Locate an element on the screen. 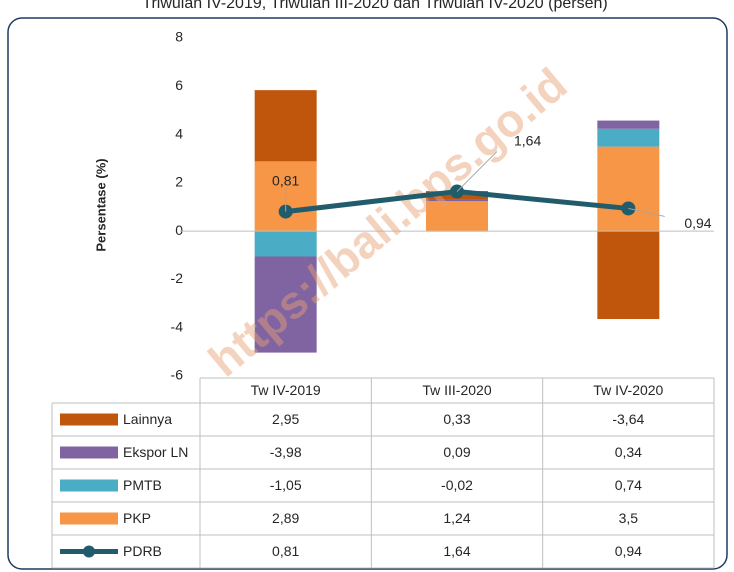 The image size is (734, 572). y-tick-label: 8 is located at coordinates (179, 37).